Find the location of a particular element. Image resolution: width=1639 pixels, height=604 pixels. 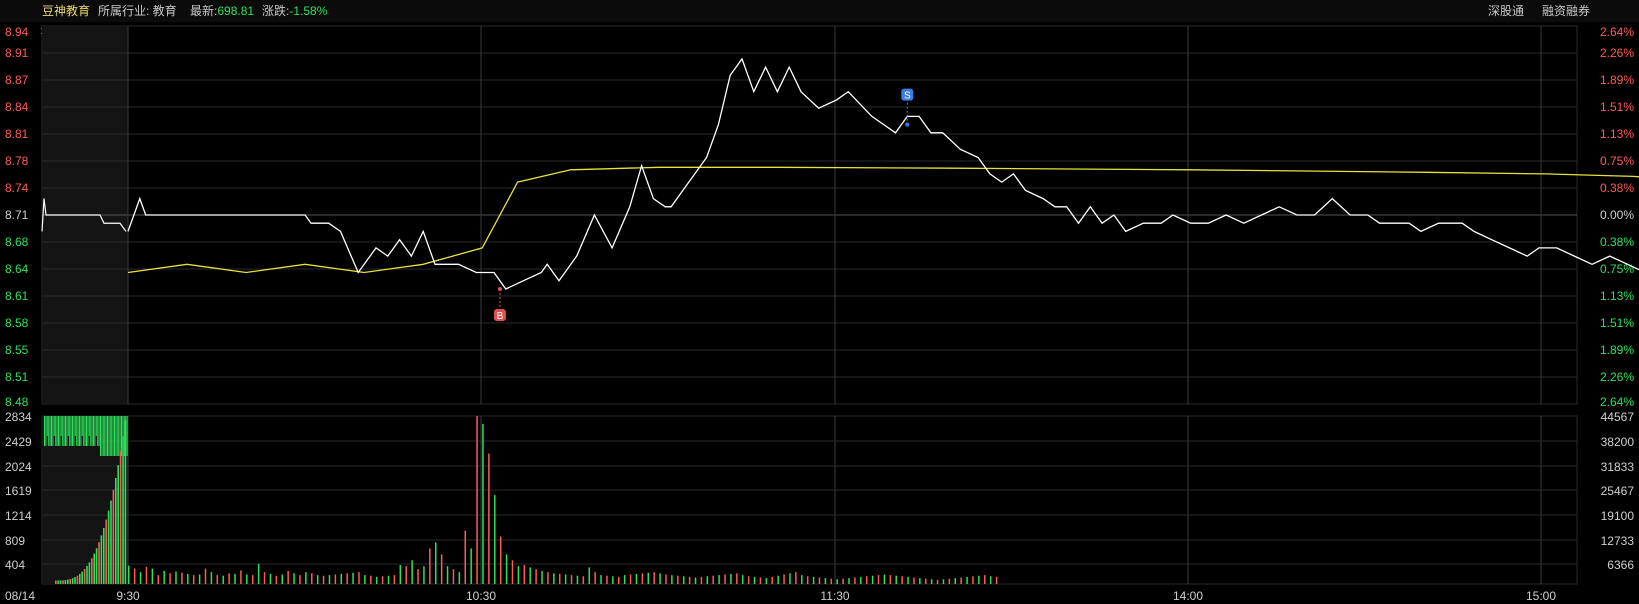

change-label: 涨跌: is located at coordinates (276, 11).